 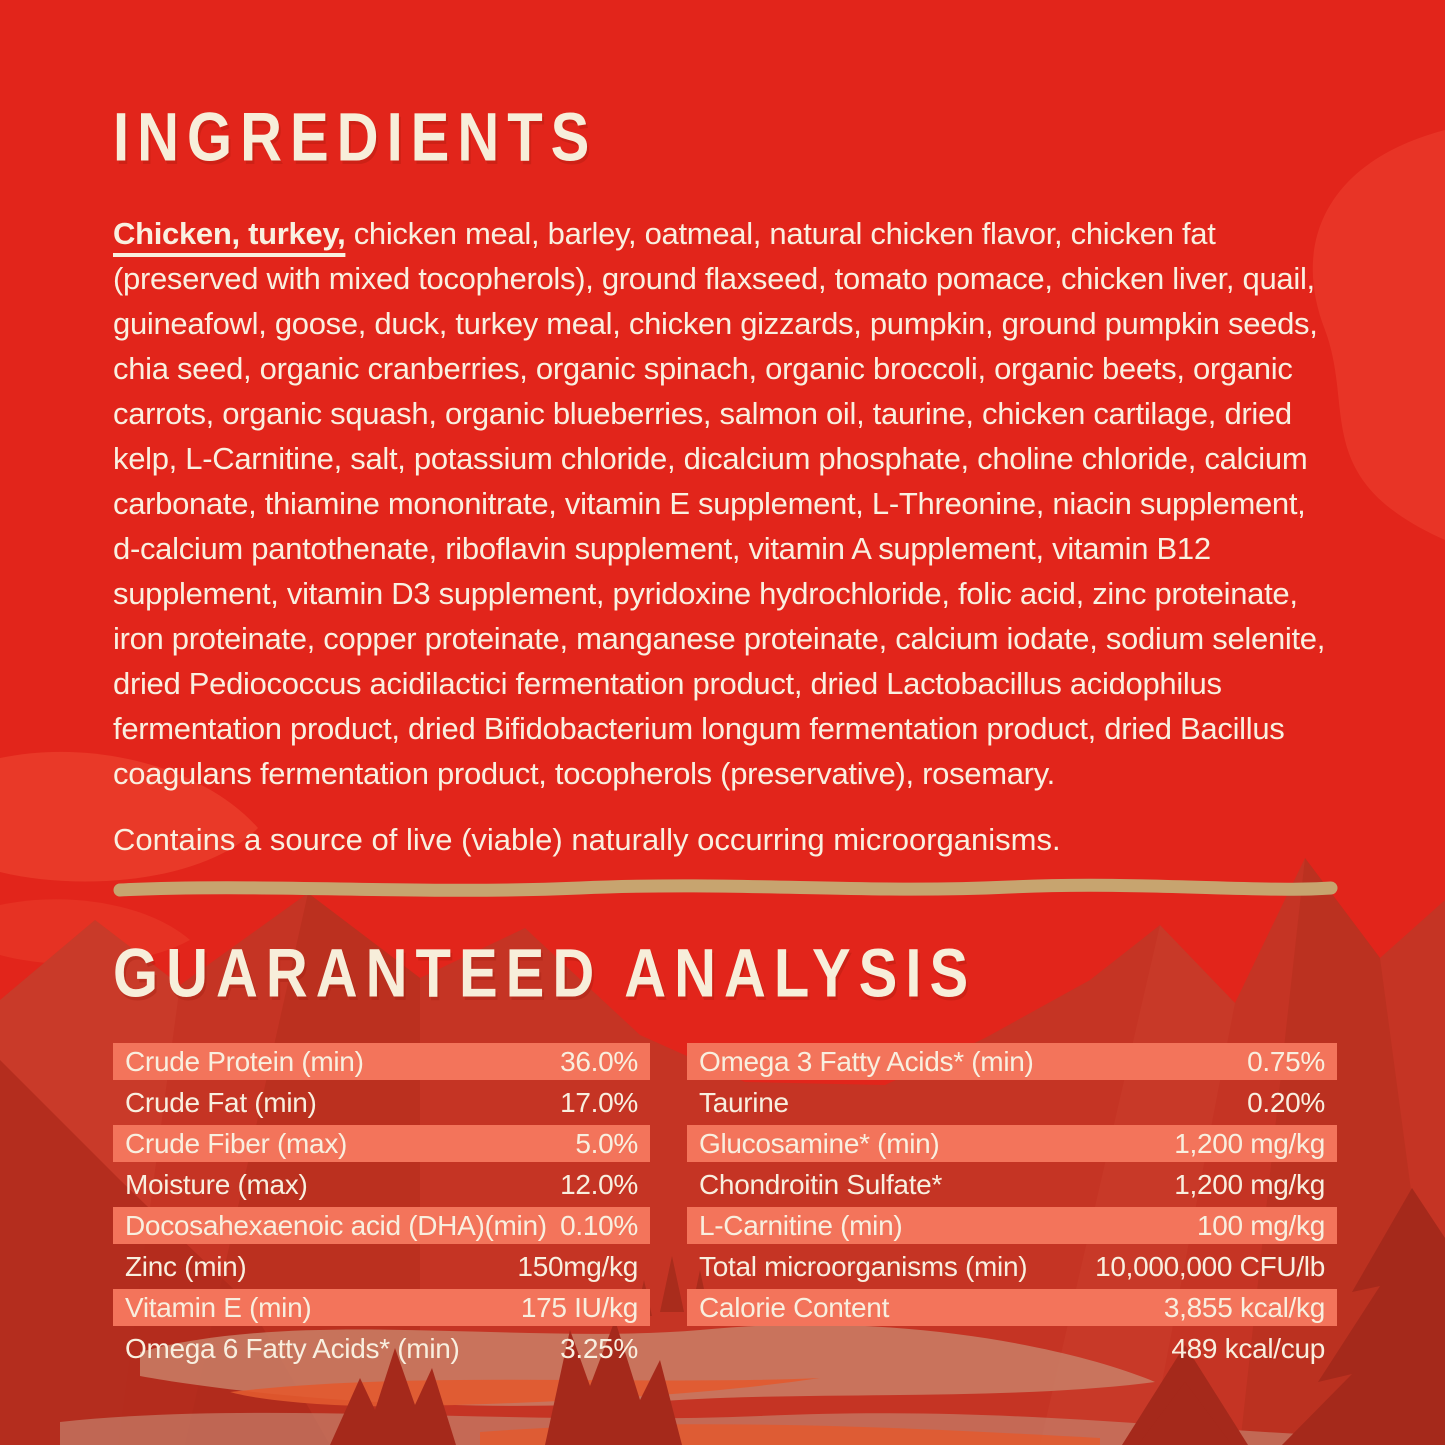 What do you see at coordinates (525, 1392) in the screenshot?
I see `lake` at bounding box center [525, 1392].